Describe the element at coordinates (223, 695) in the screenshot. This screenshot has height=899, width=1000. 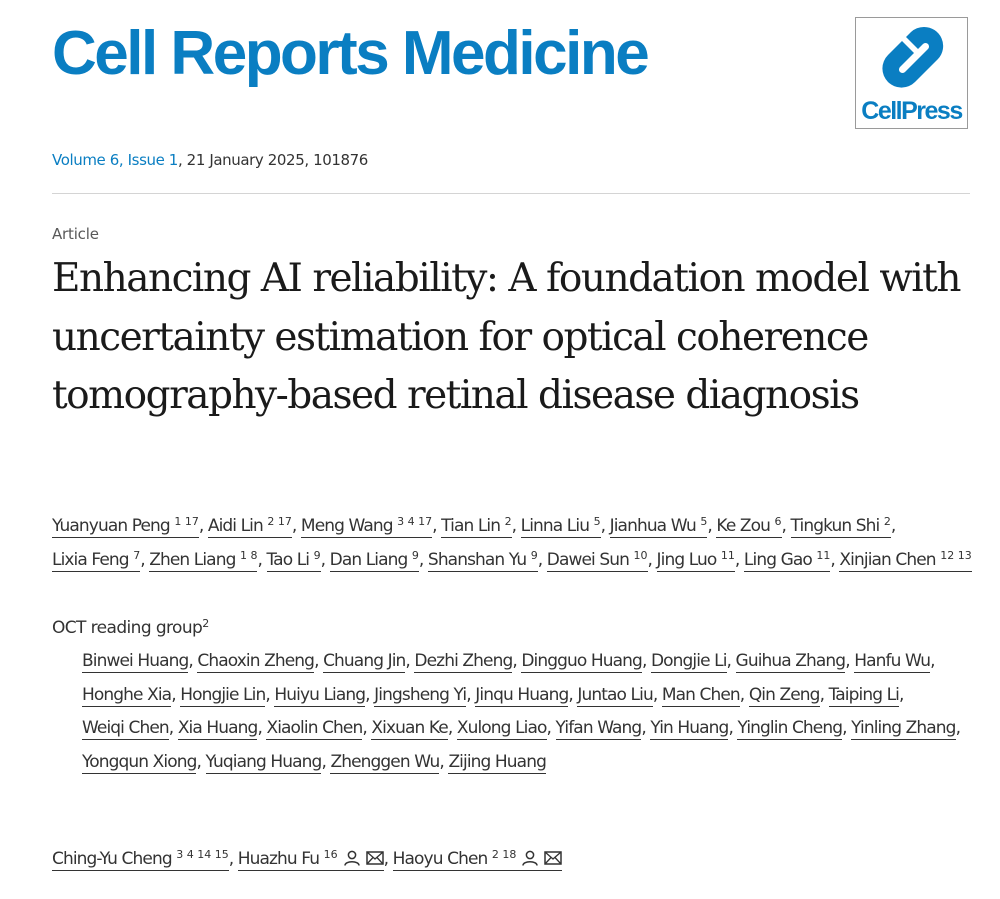
I see `group-member-link: Hongjie Lin` at that location.